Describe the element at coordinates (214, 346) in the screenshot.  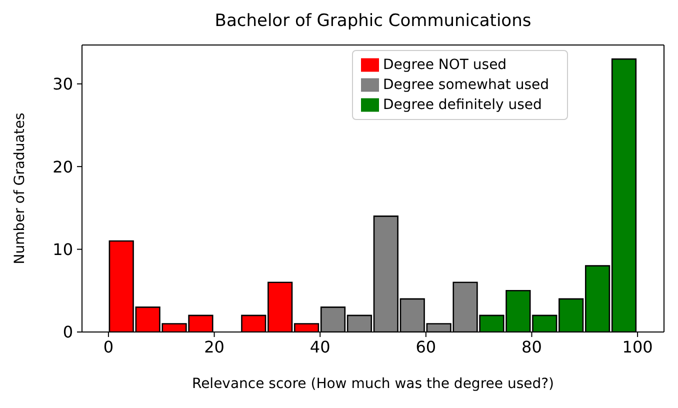
I see `x-tick-label: 20` at that location.